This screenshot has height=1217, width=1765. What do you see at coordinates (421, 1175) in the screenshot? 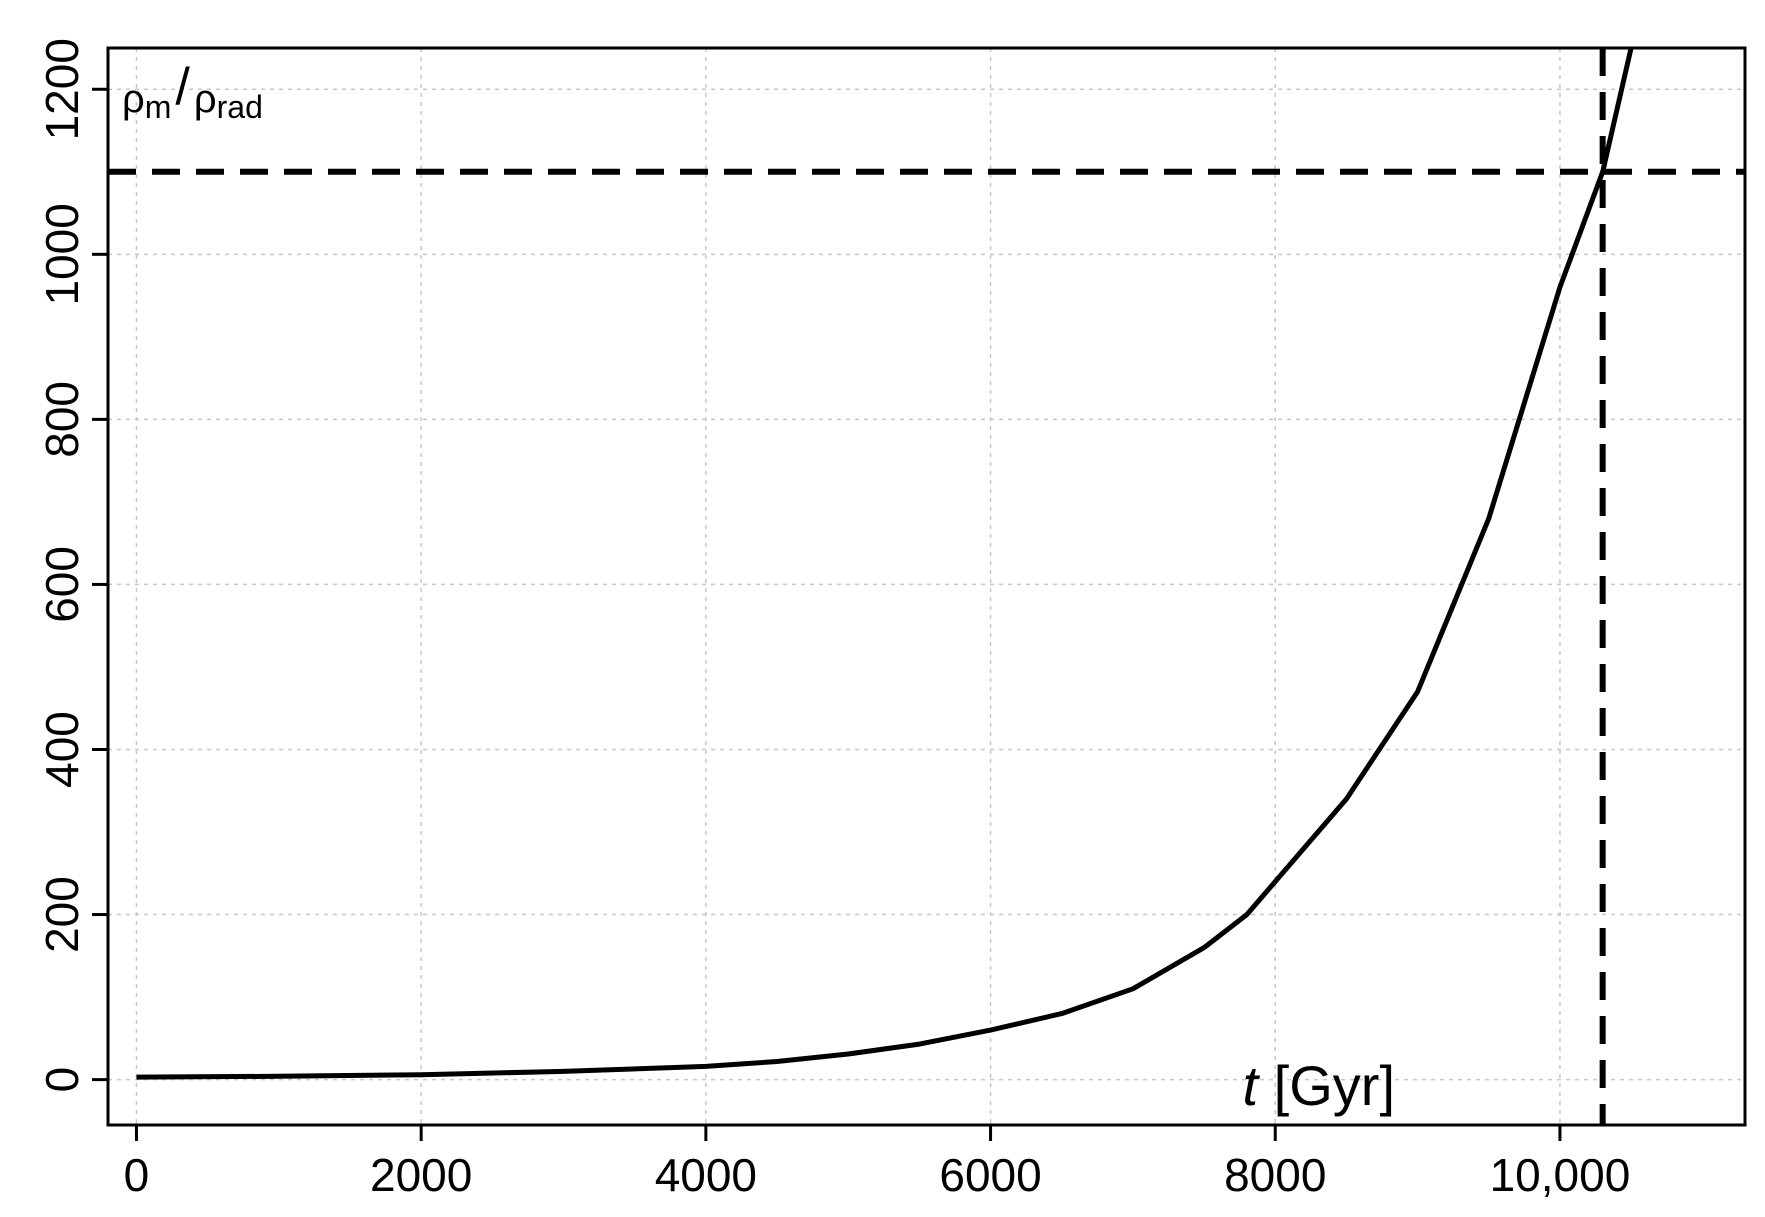
I see `x-tick-label: 2000` at bounding box center [421, 1175].